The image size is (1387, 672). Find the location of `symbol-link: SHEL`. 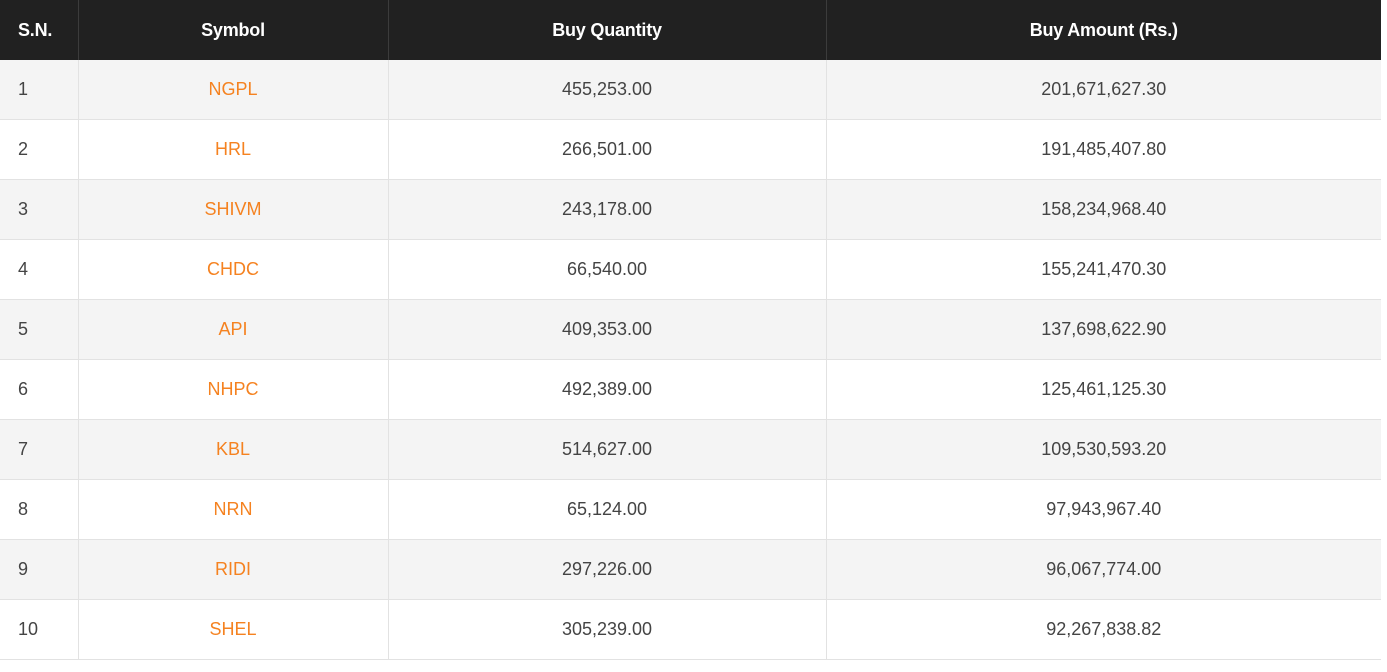

symbol-link: SHEL is located at coordinates (233, 629).